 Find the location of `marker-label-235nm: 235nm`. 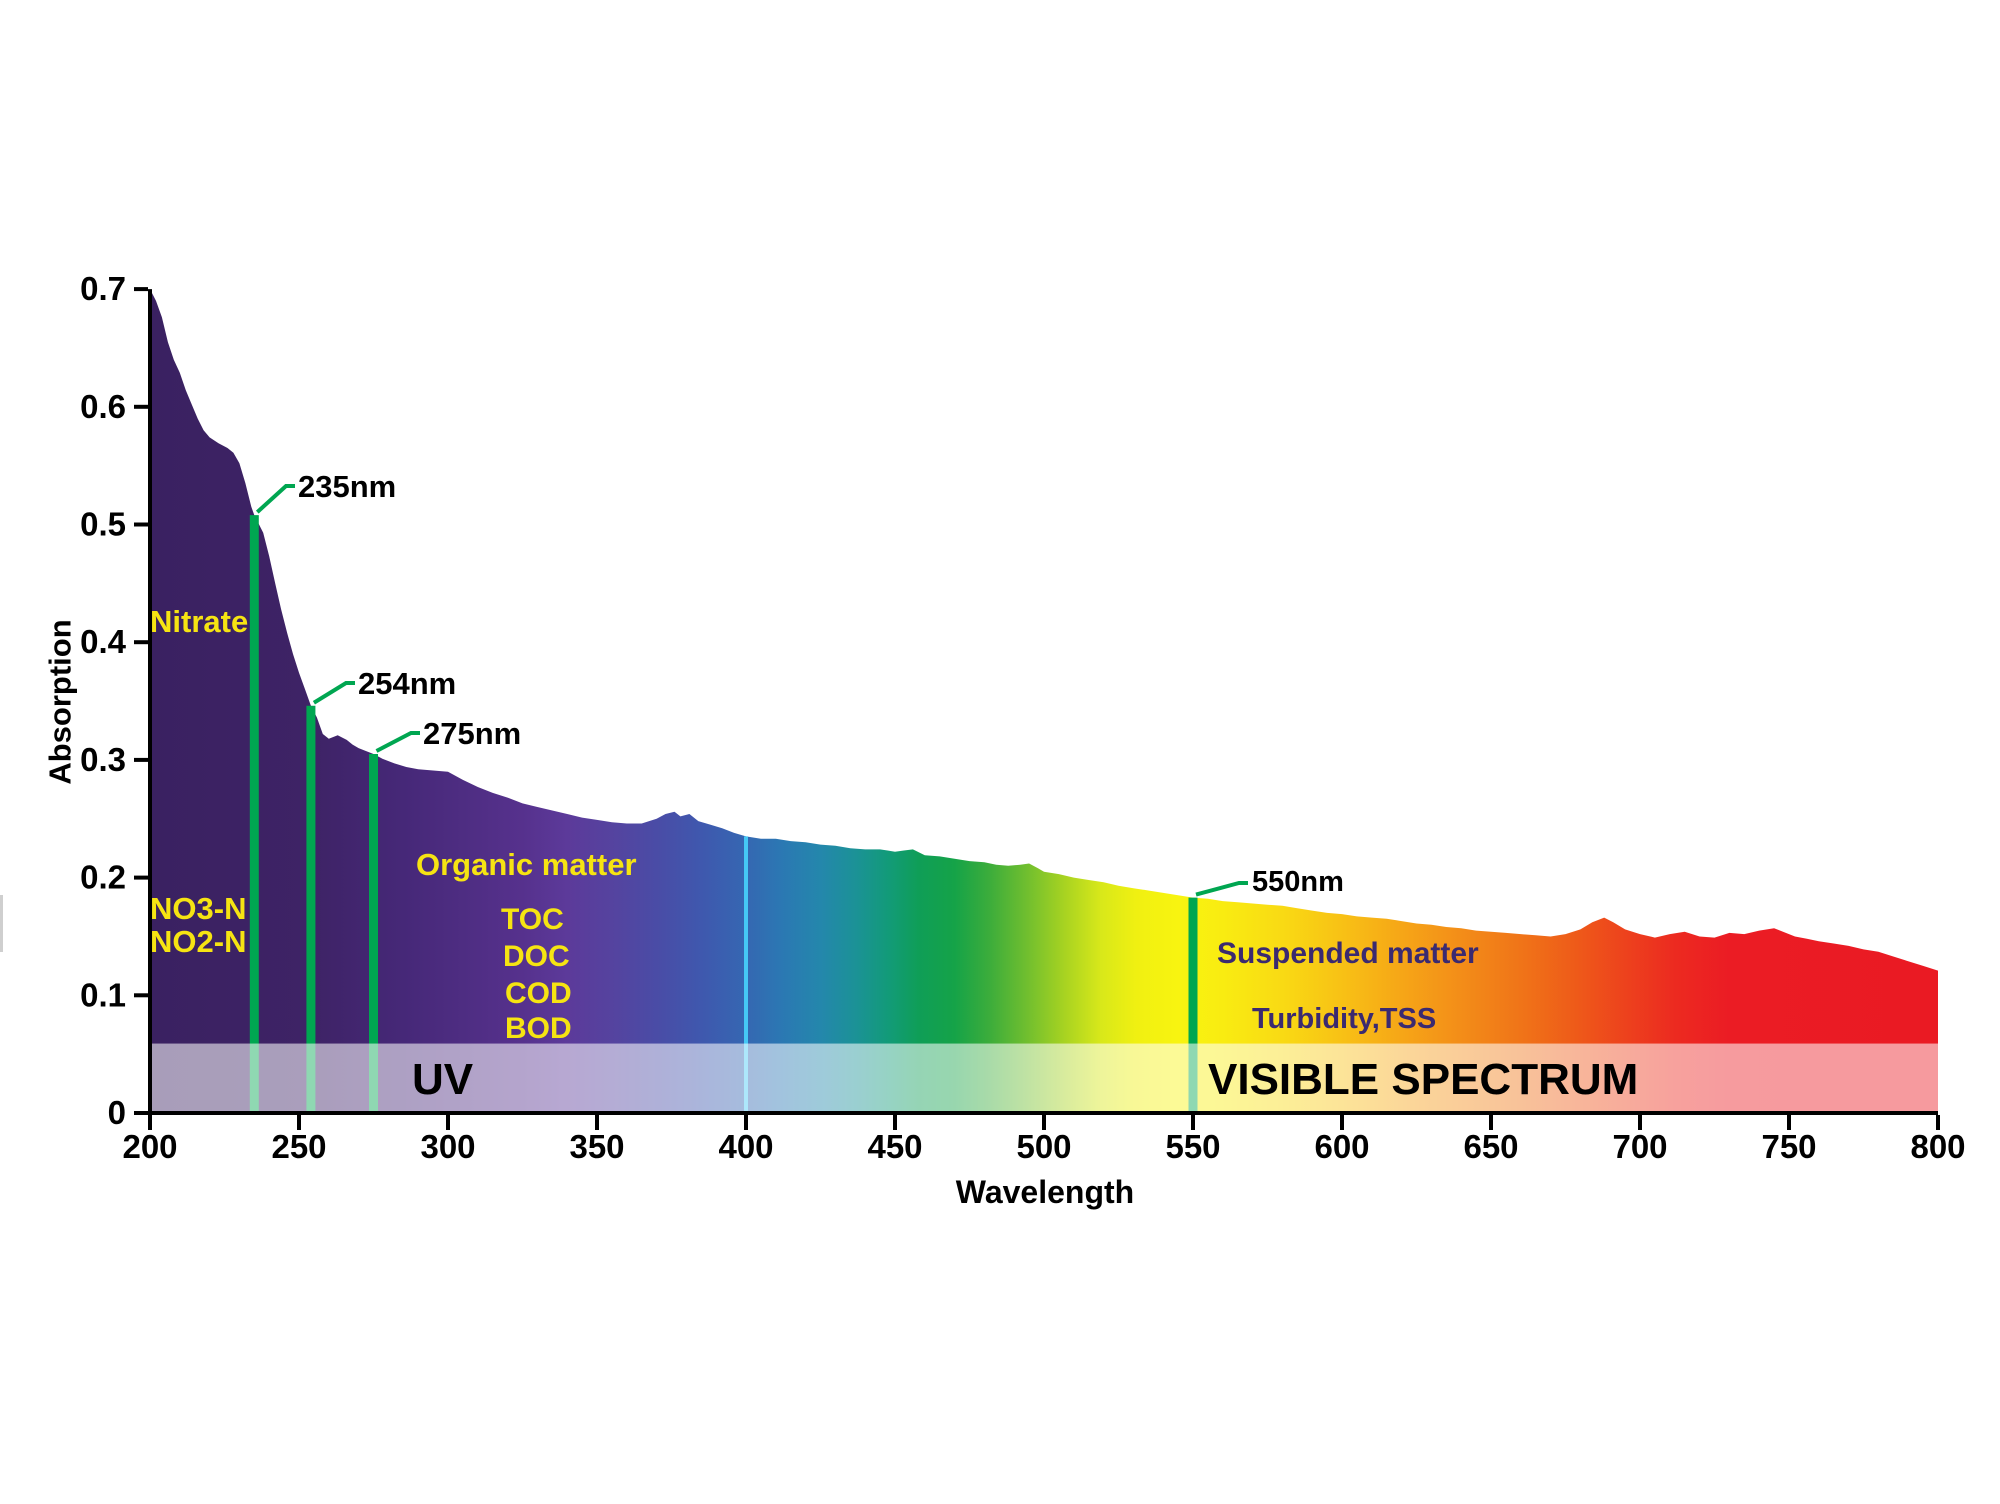

marker-label-235nm: 235nm is located at coordinates (347, 486).